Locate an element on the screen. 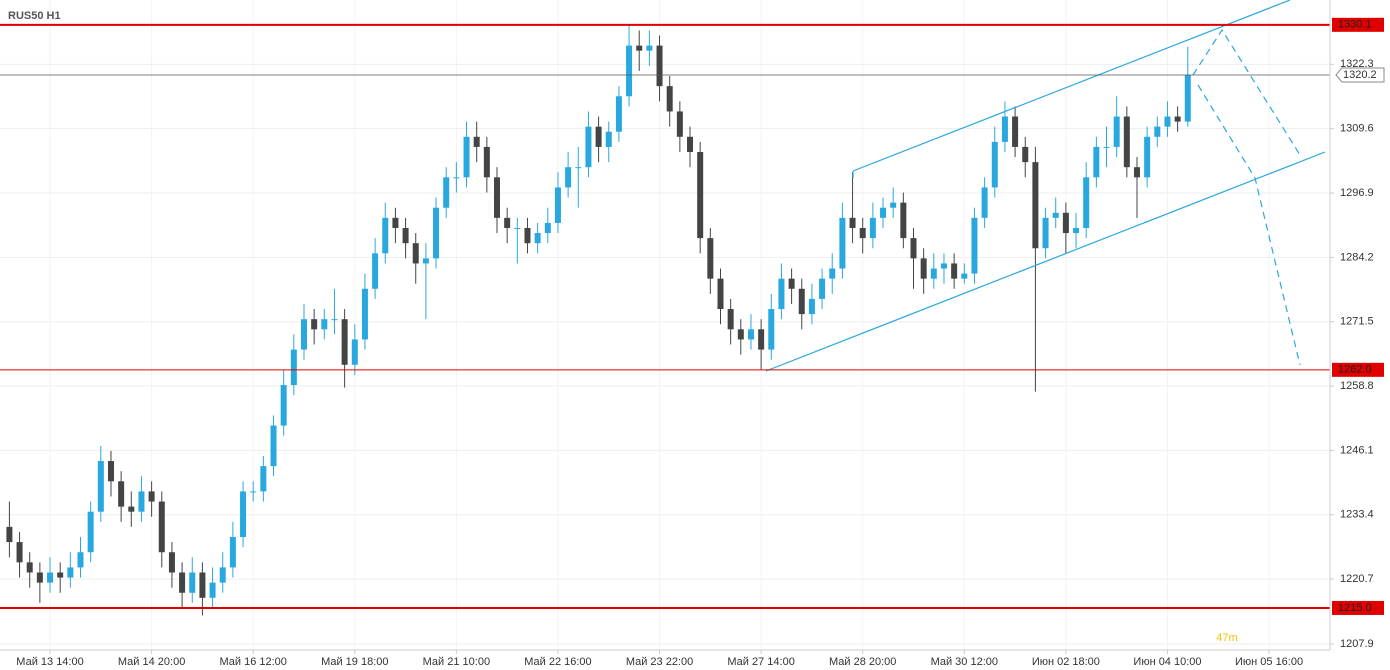  x-tick-label: Май 30 12:00 is located at coordinates (964, 662).